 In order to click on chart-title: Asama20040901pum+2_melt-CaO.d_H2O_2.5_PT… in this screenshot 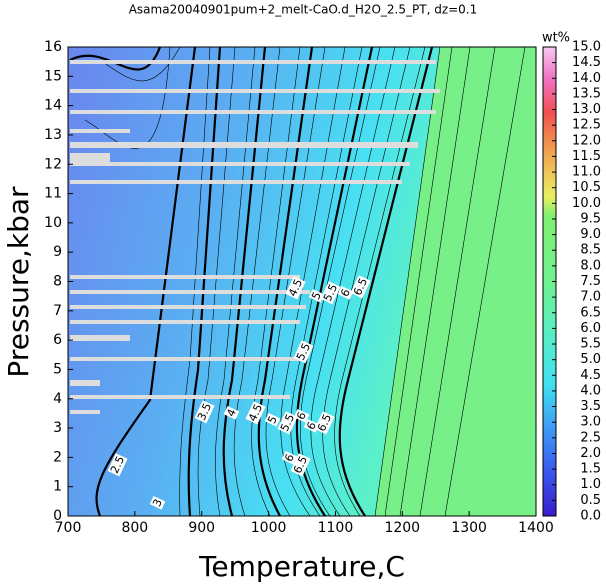, I will do `click(303, 10)`.